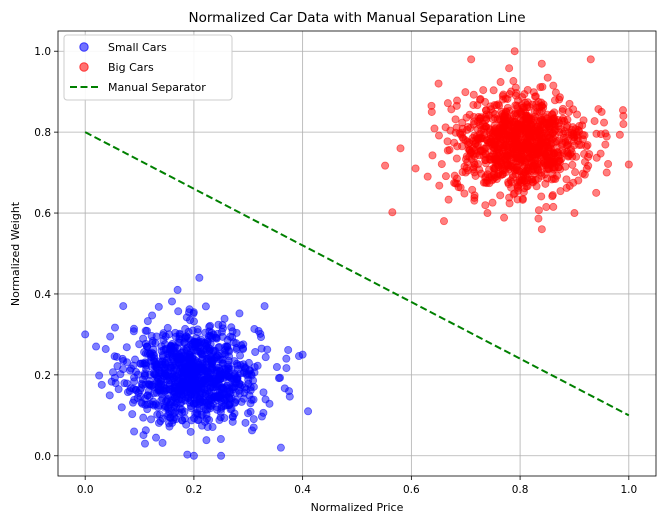 Image resolution: width=663 pixels, height=523 pixels. I want to click on x-tick-label: 0.6, so click(411, 490).